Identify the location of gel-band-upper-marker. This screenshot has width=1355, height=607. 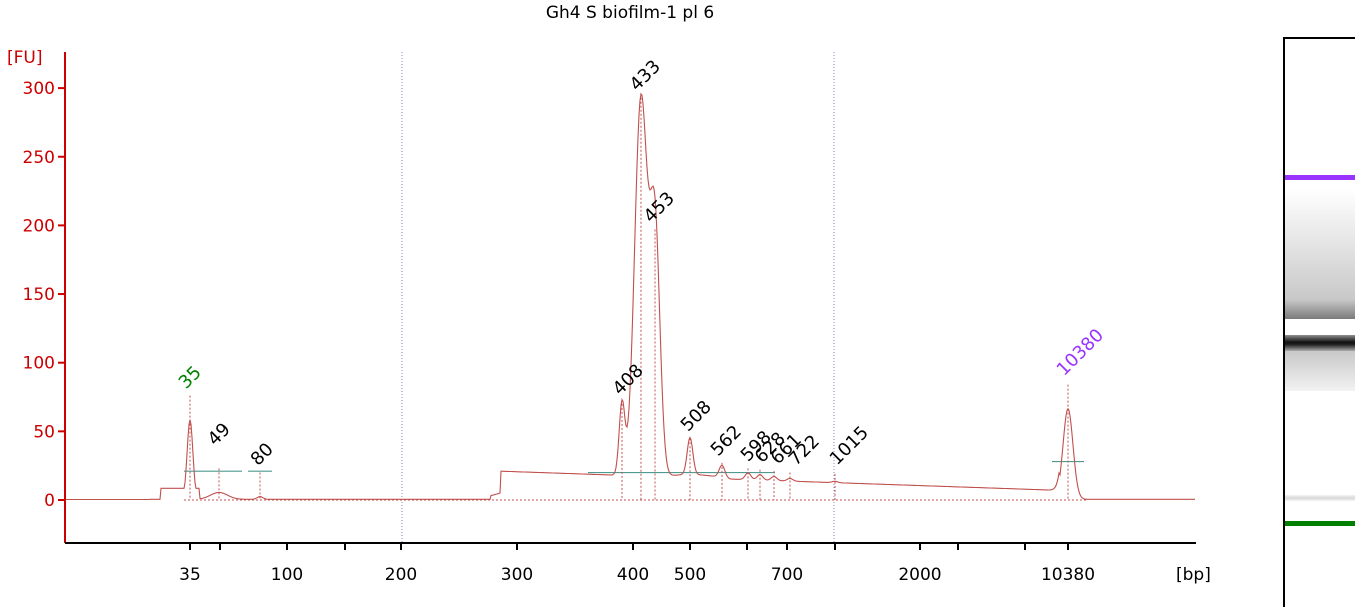
(1320, 177).